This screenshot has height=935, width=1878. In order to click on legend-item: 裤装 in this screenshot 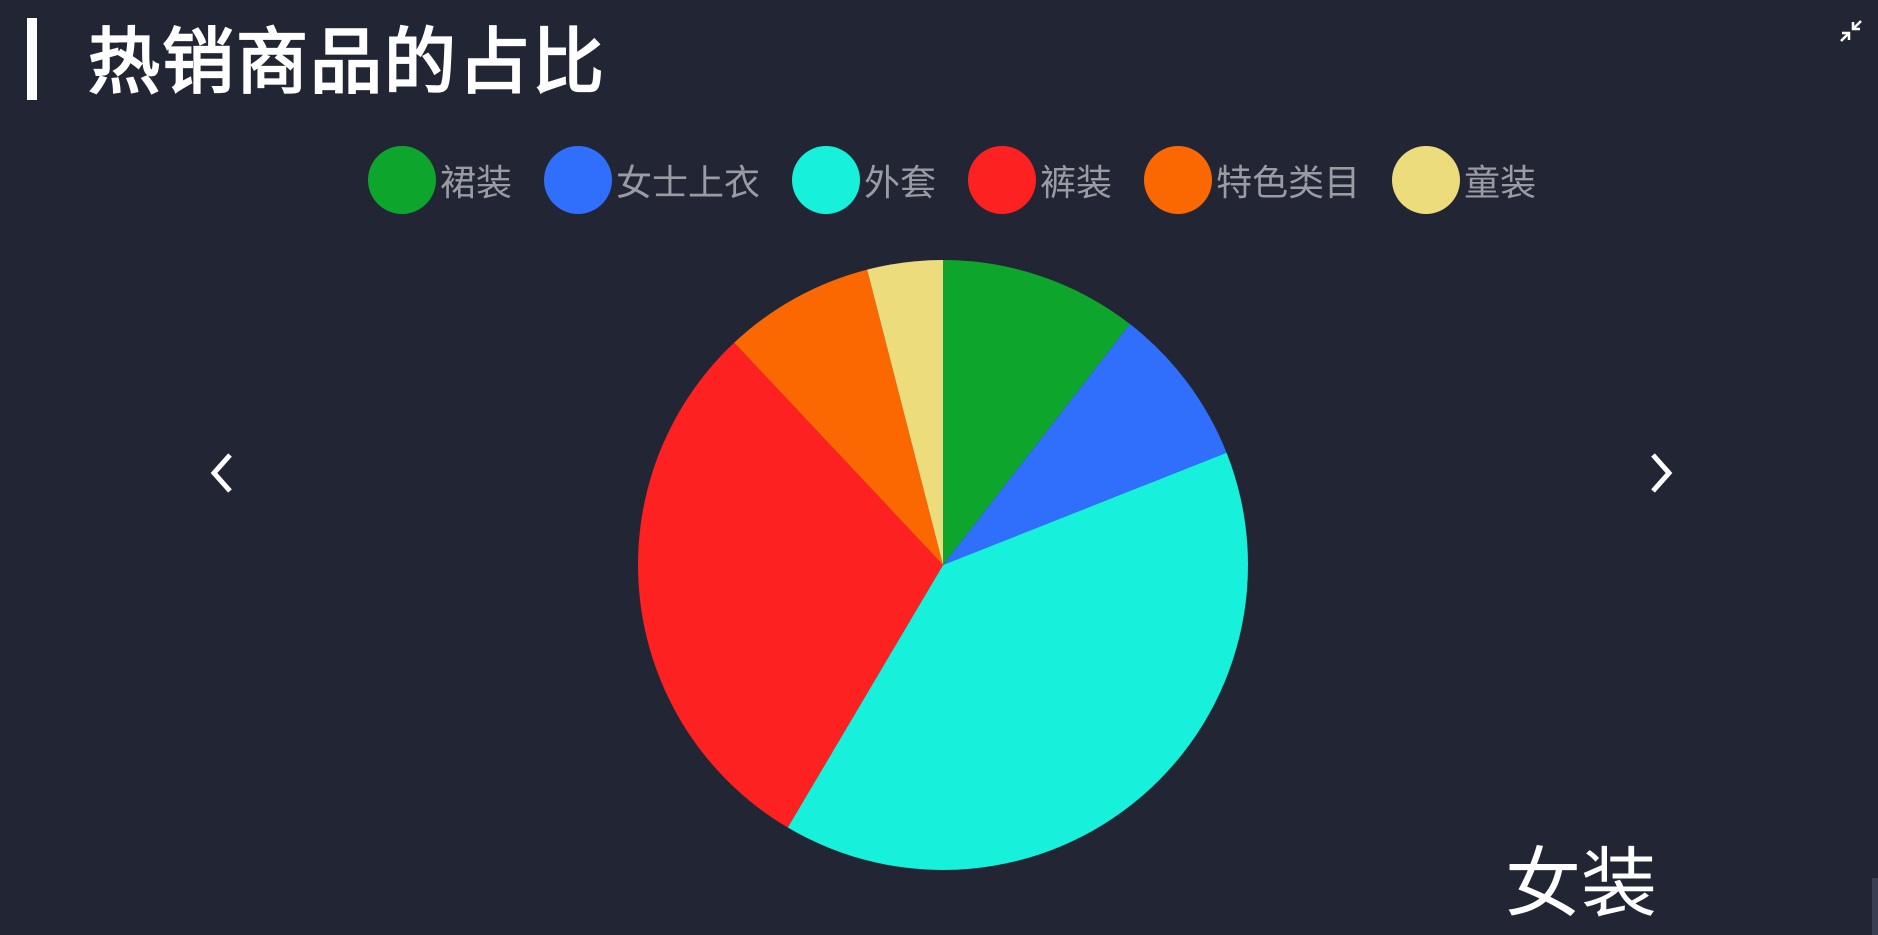, I will do `click(1040, 180)`.